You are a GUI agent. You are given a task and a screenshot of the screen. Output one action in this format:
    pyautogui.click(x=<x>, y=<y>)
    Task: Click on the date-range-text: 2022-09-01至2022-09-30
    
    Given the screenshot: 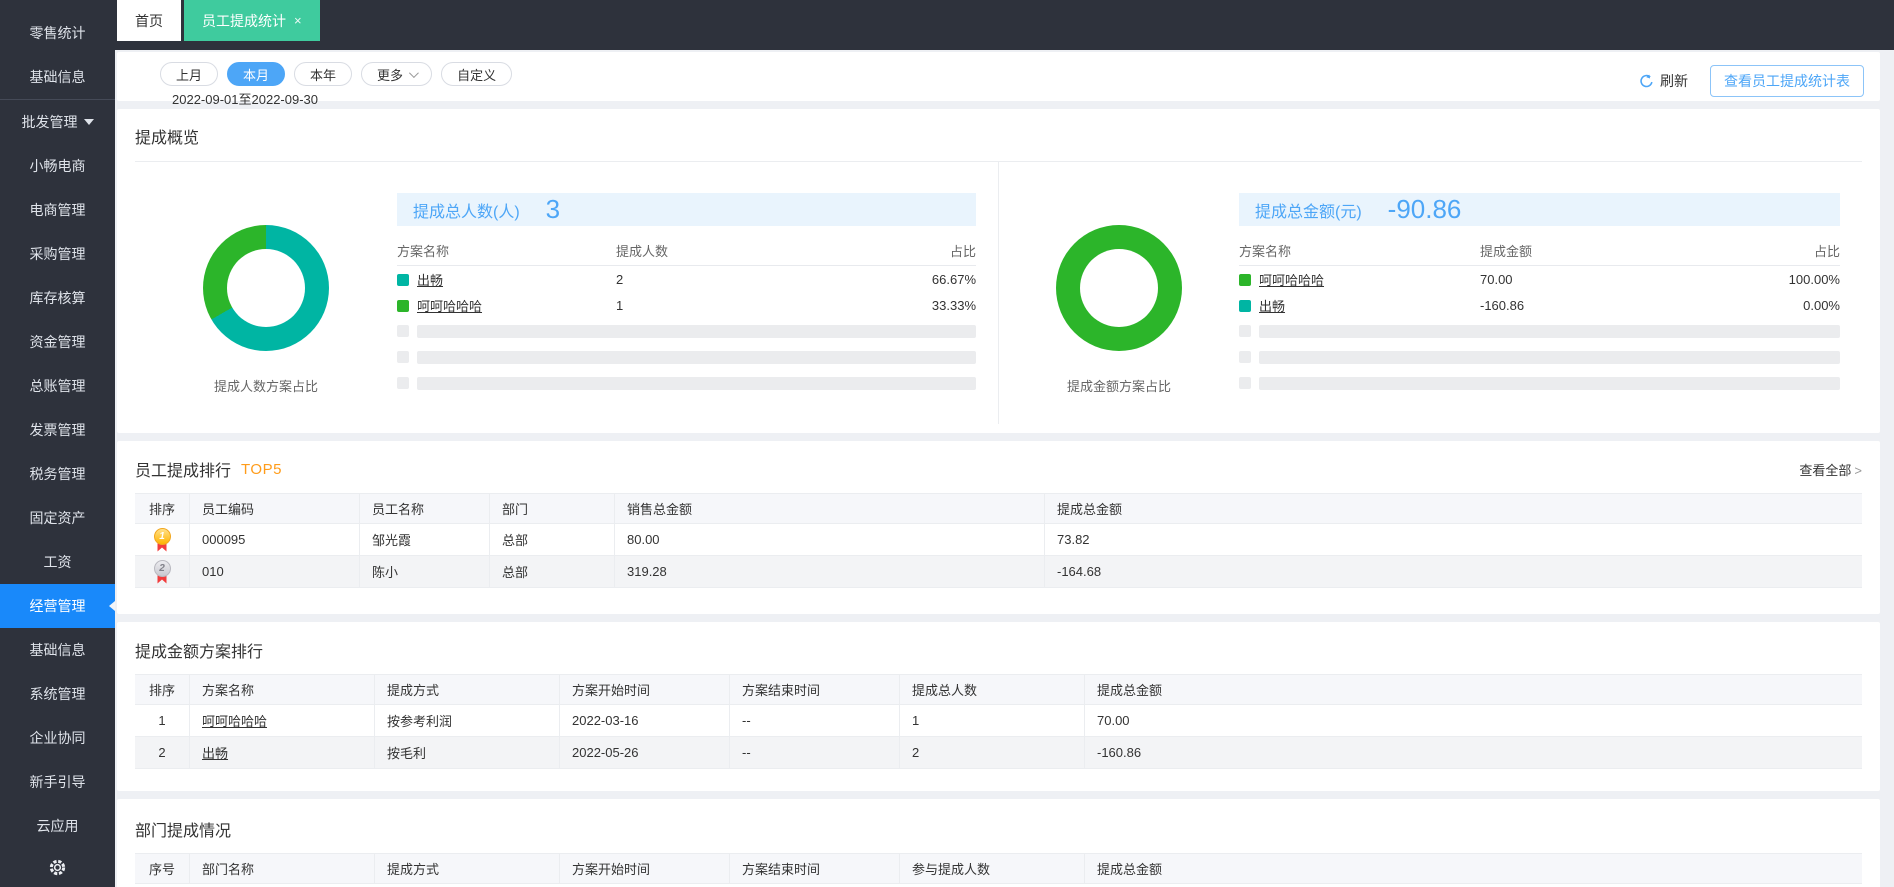 What is the action you would take?
    pyautogui.click(x=245, y=99)
    